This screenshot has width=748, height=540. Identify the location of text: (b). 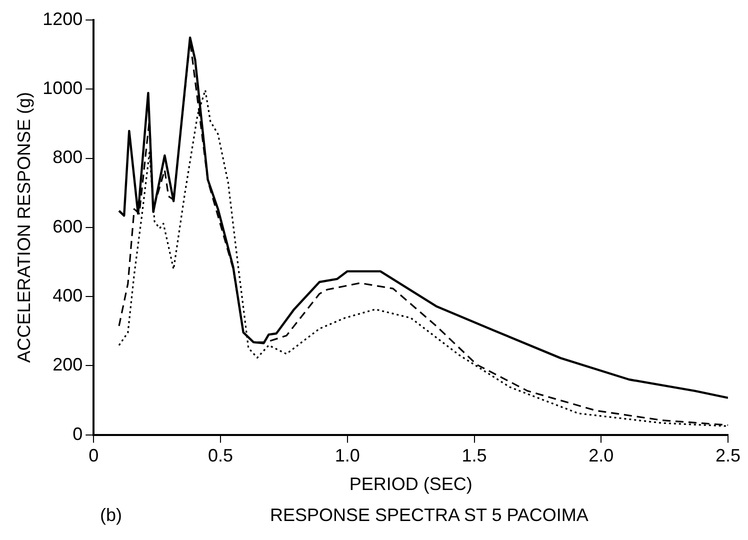
(111, 515).